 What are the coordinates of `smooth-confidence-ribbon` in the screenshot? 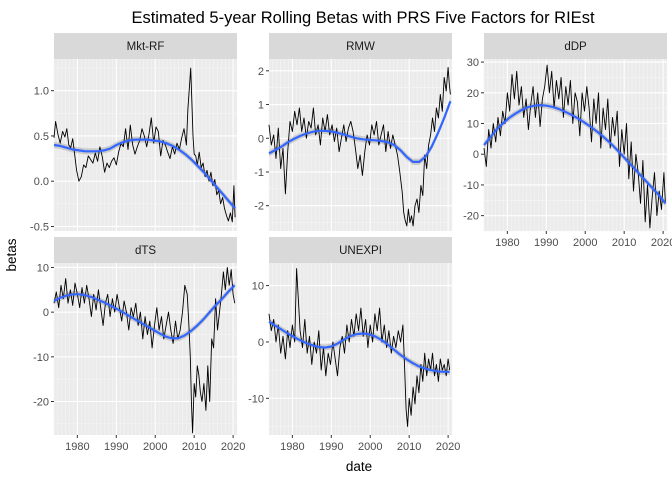 It's located at (145, 174).